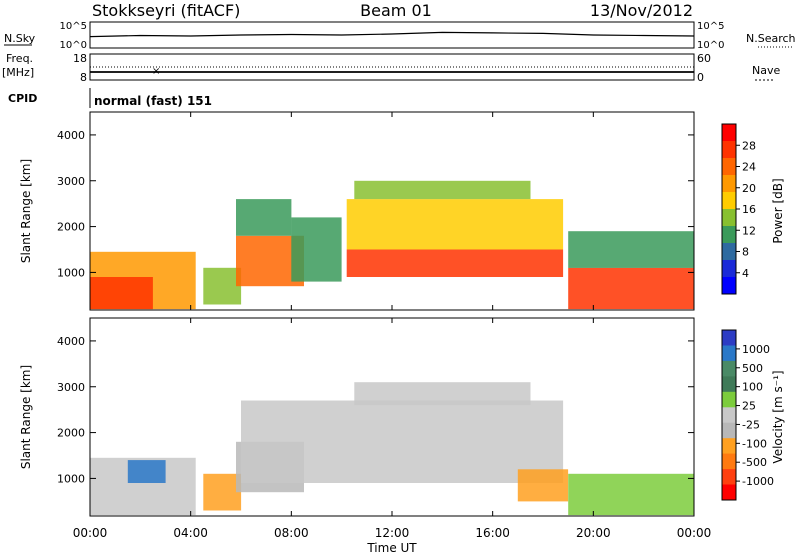 The image size is (800, 554). Describe the element at coordinates (749, 167) in the screenshot. I see `power-cbar-tick-label: 24` at that location.